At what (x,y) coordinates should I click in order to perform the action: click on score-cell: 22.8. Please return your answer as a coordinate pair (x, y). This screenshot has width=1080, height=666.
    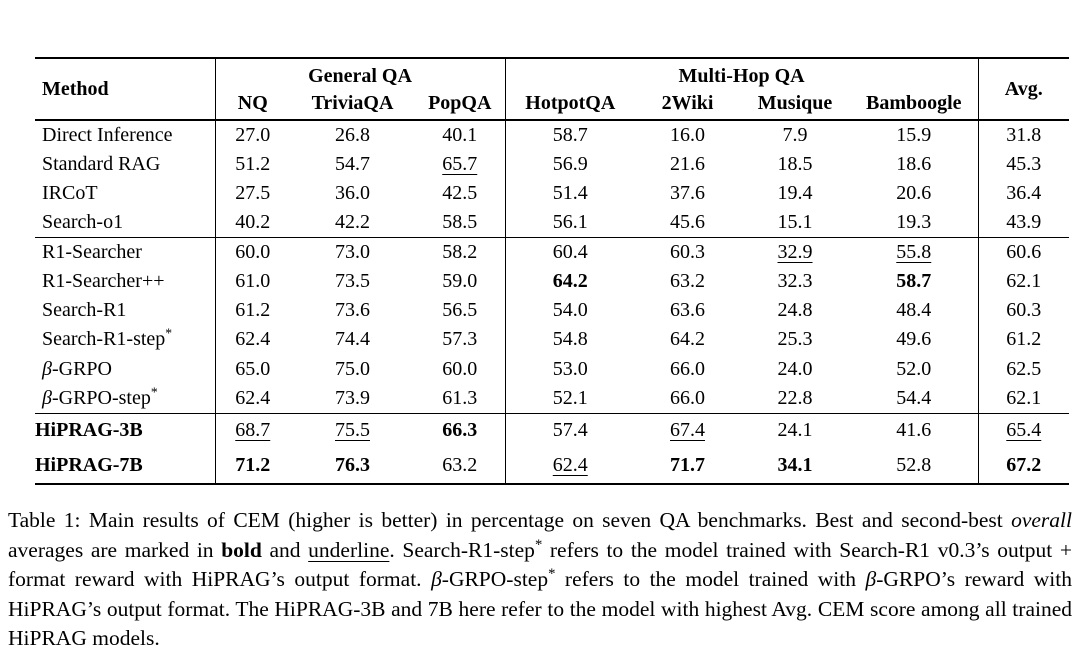
    Looking at the image, I should click on (795, 397).